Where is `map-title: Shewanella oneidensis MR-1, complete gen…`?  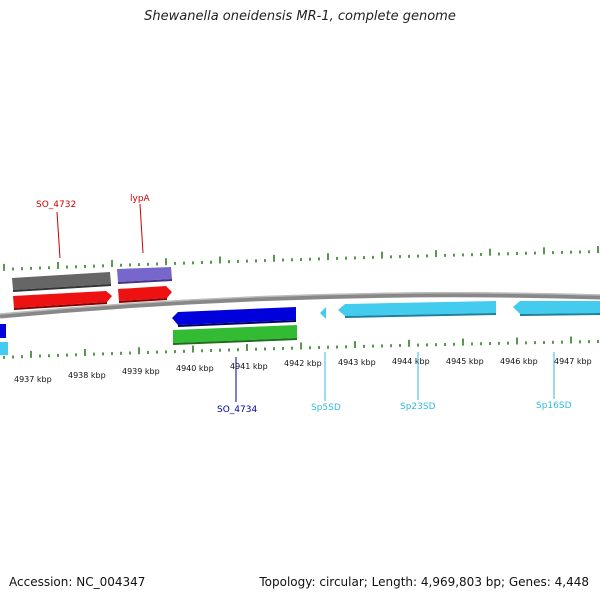
map-title: Shewanella oneidensis MR-1, complete gen… is located at coordinates (300, 16).